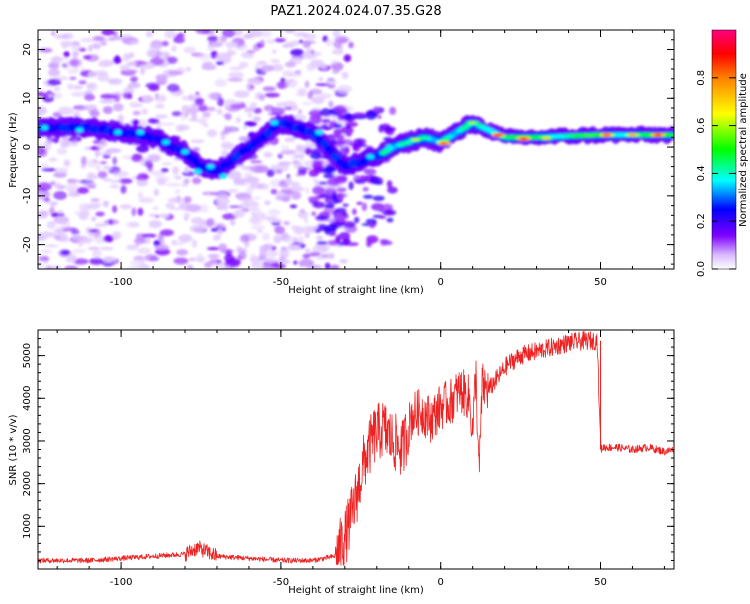 The image size is (750, 604). I want to click on spectrogram-hotspot, so click(79, 130).